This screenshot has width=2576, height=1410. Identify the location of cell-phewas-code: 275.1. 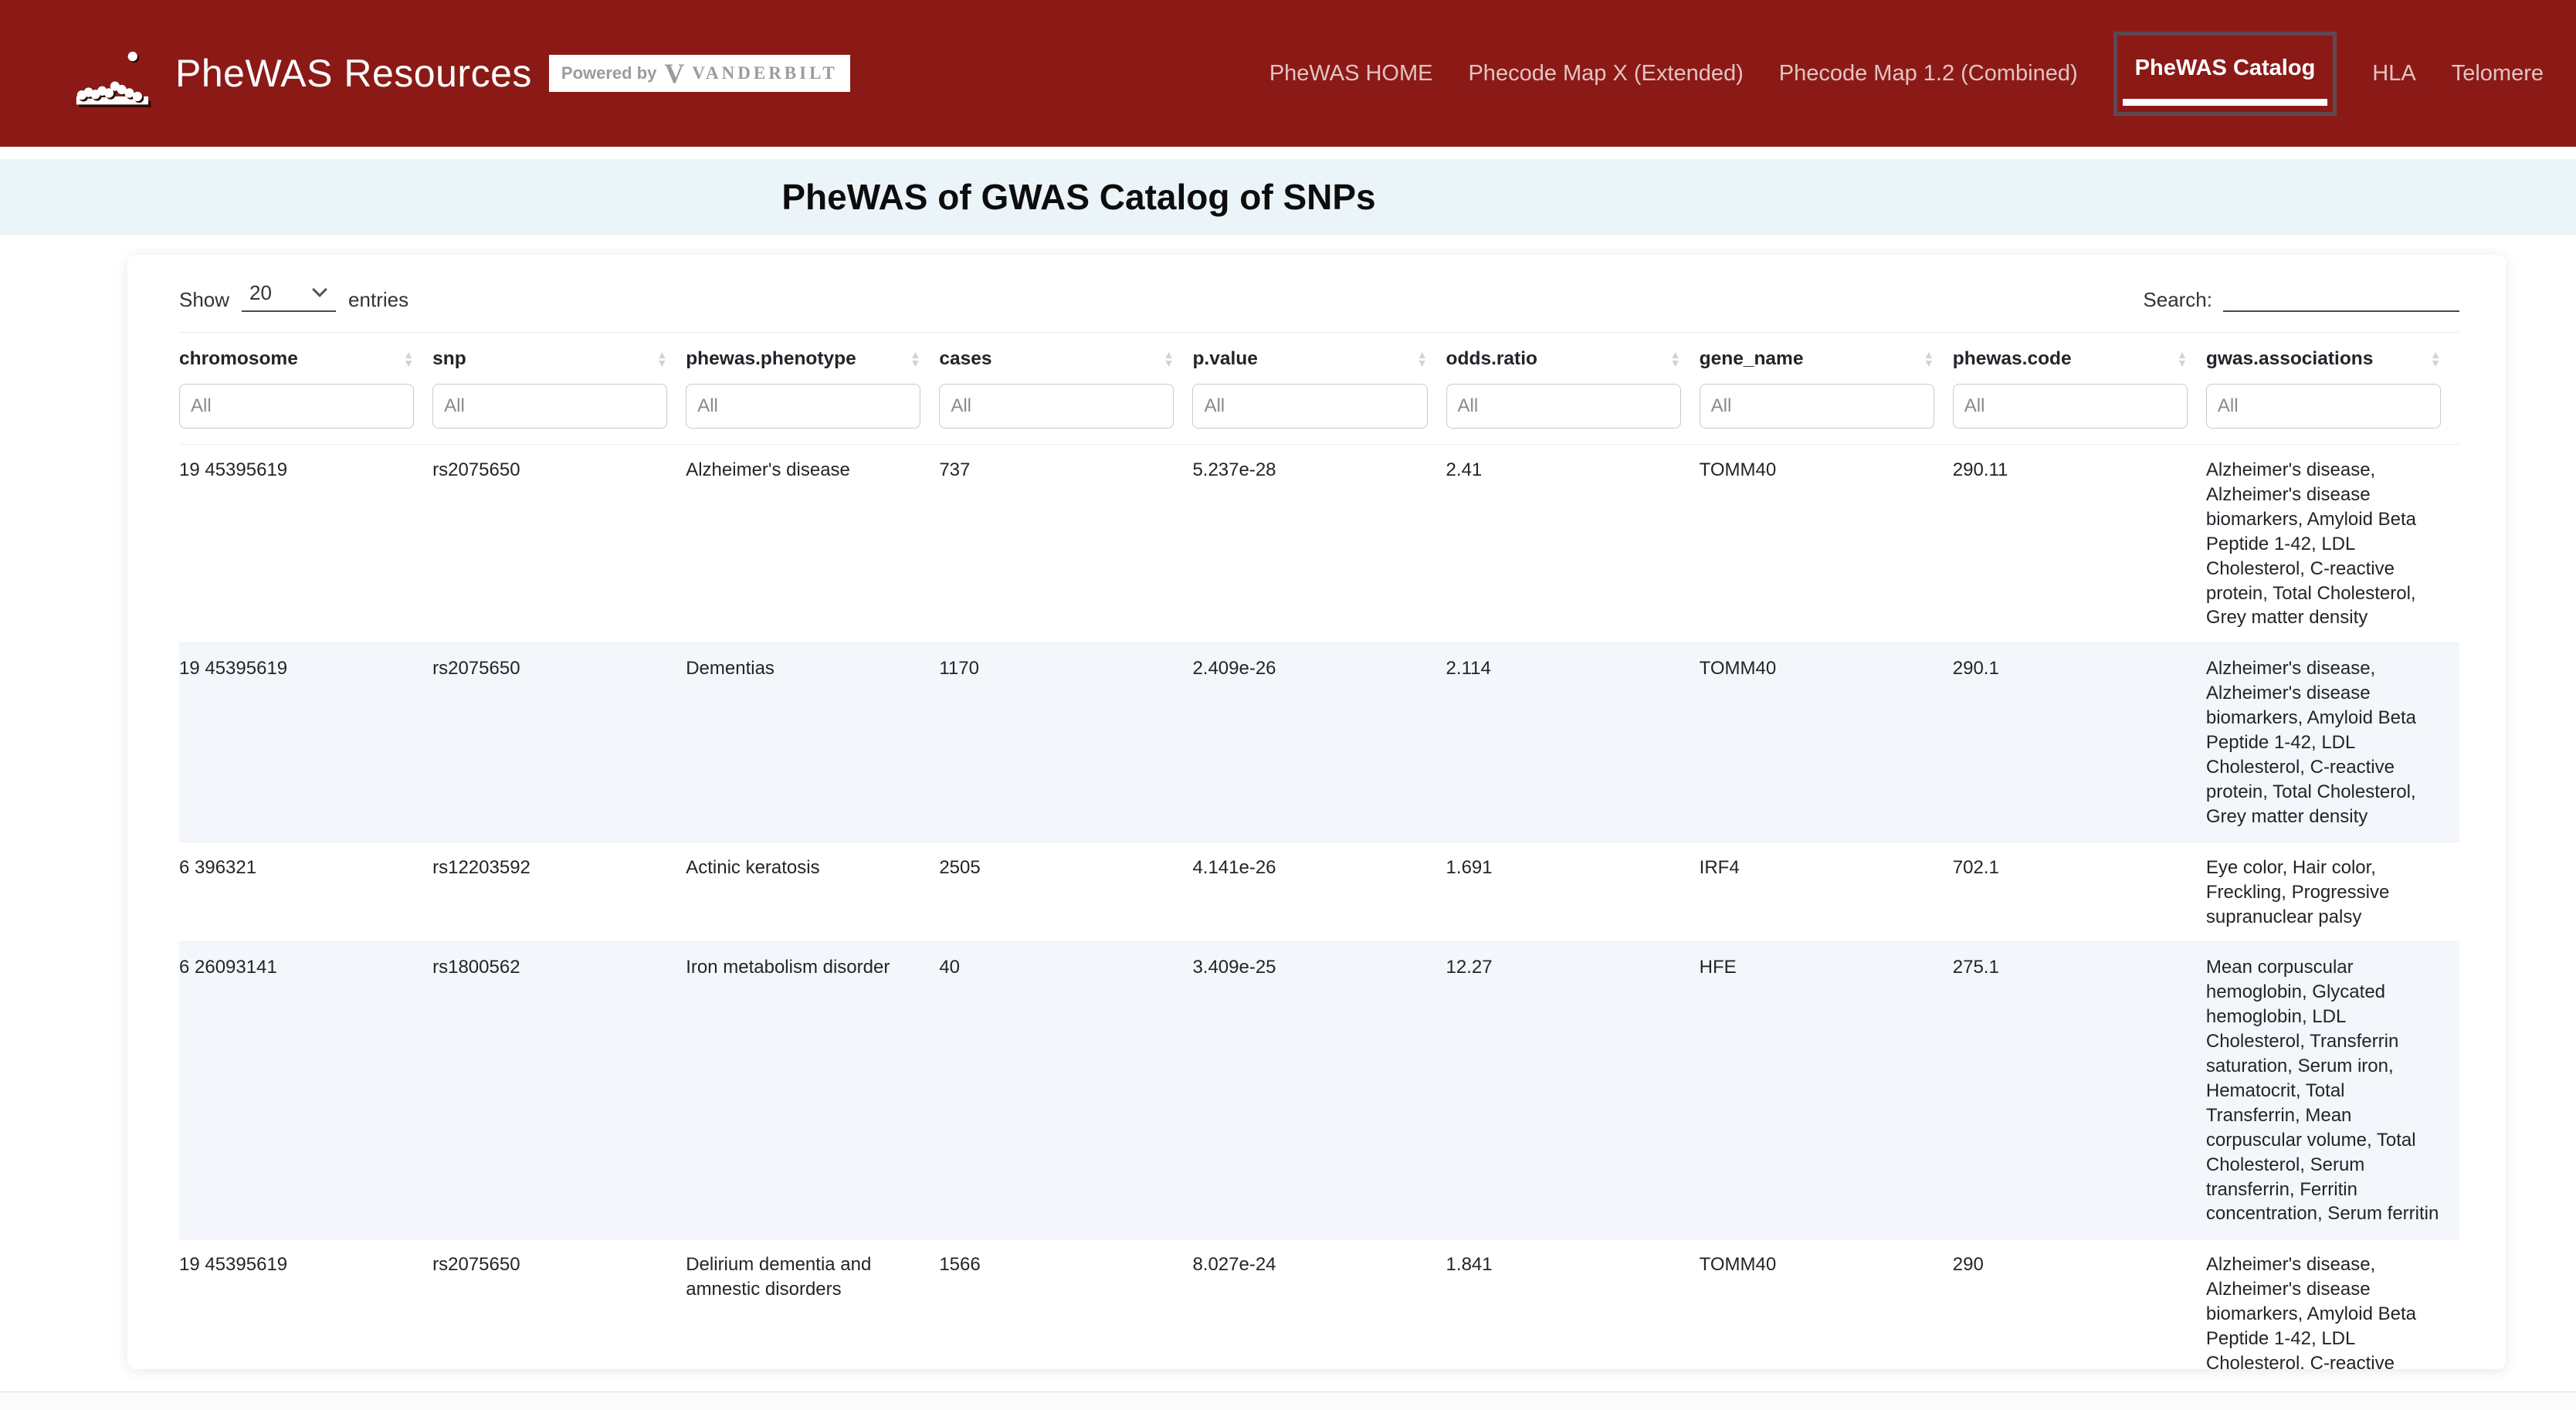
(1975, 967).